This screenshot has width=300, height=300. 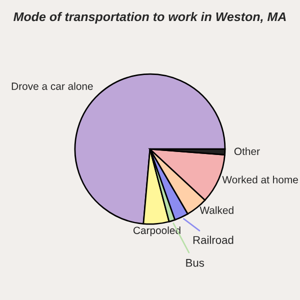 What do you see at coordinates (260, 180) in the screenshot?
I see `slice-label: Worked at home` at bounding box center [260, 180].